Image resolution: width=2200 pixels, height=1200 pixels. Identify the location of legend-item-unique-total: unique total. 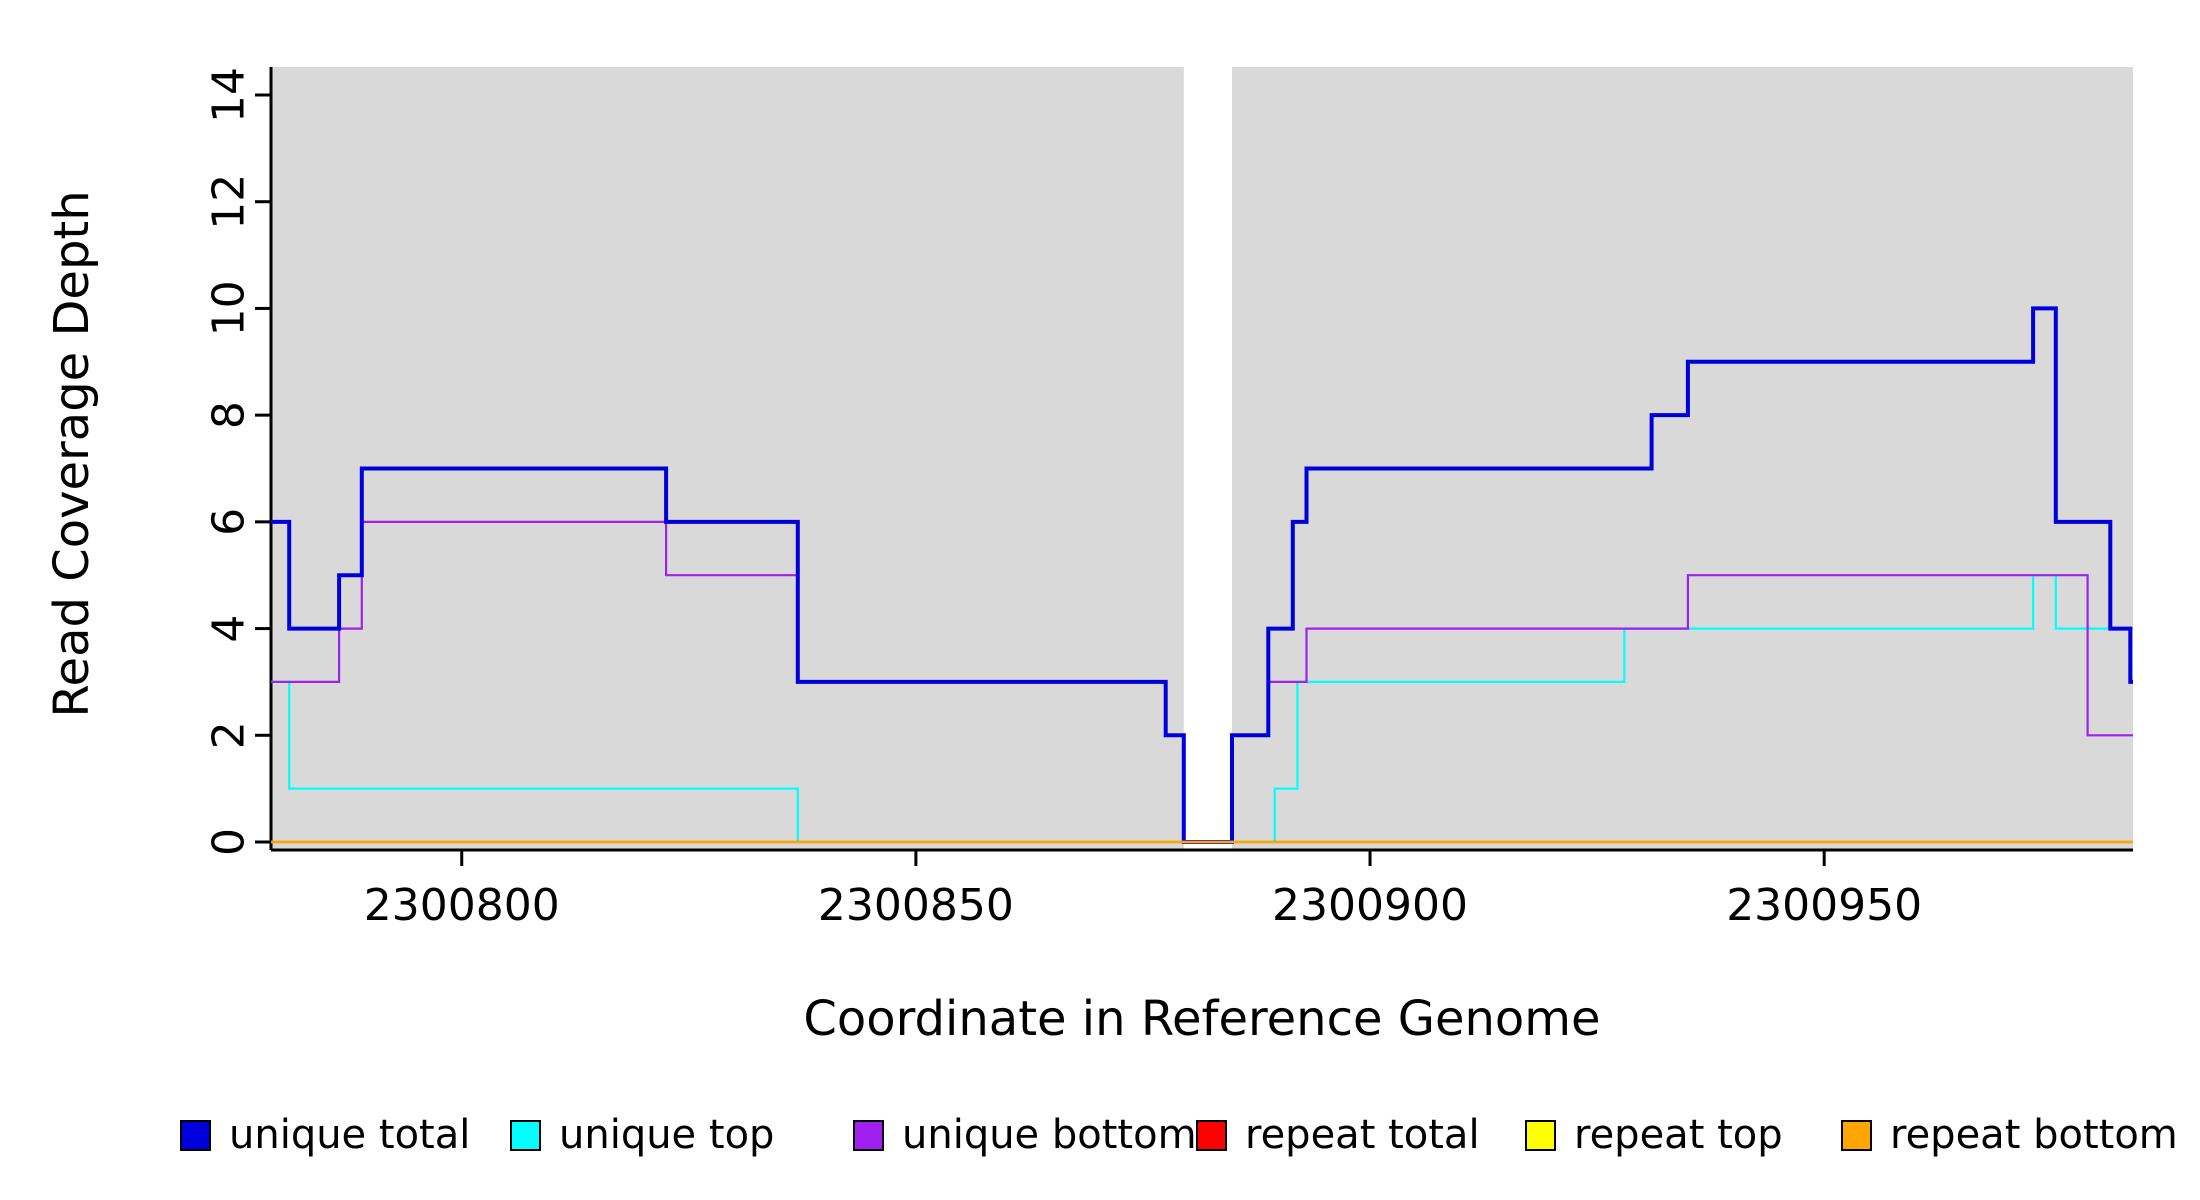
(325, 1135).